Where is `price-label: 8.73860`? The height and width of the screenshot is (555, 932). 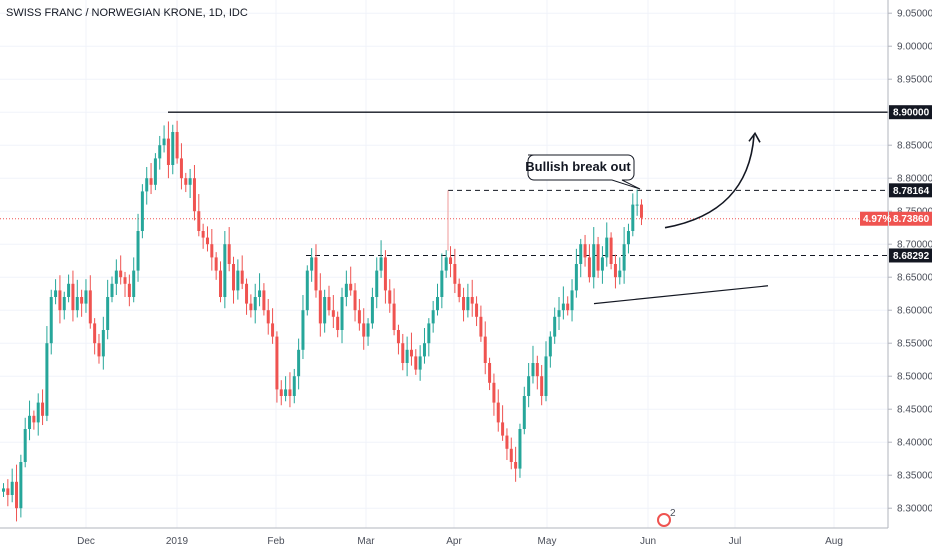 price-label: 8.73860 is located at coordinates (911, 219).